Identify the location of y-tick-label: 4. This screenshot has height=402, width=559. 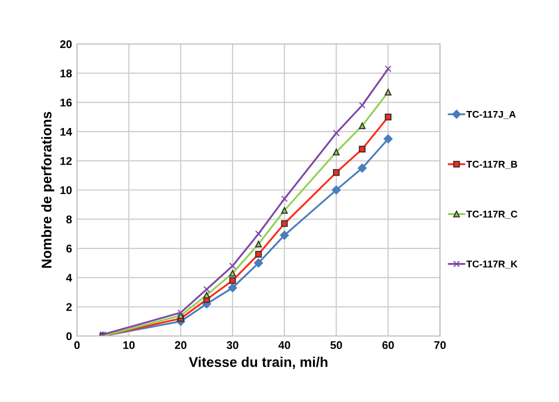
(69, 278).